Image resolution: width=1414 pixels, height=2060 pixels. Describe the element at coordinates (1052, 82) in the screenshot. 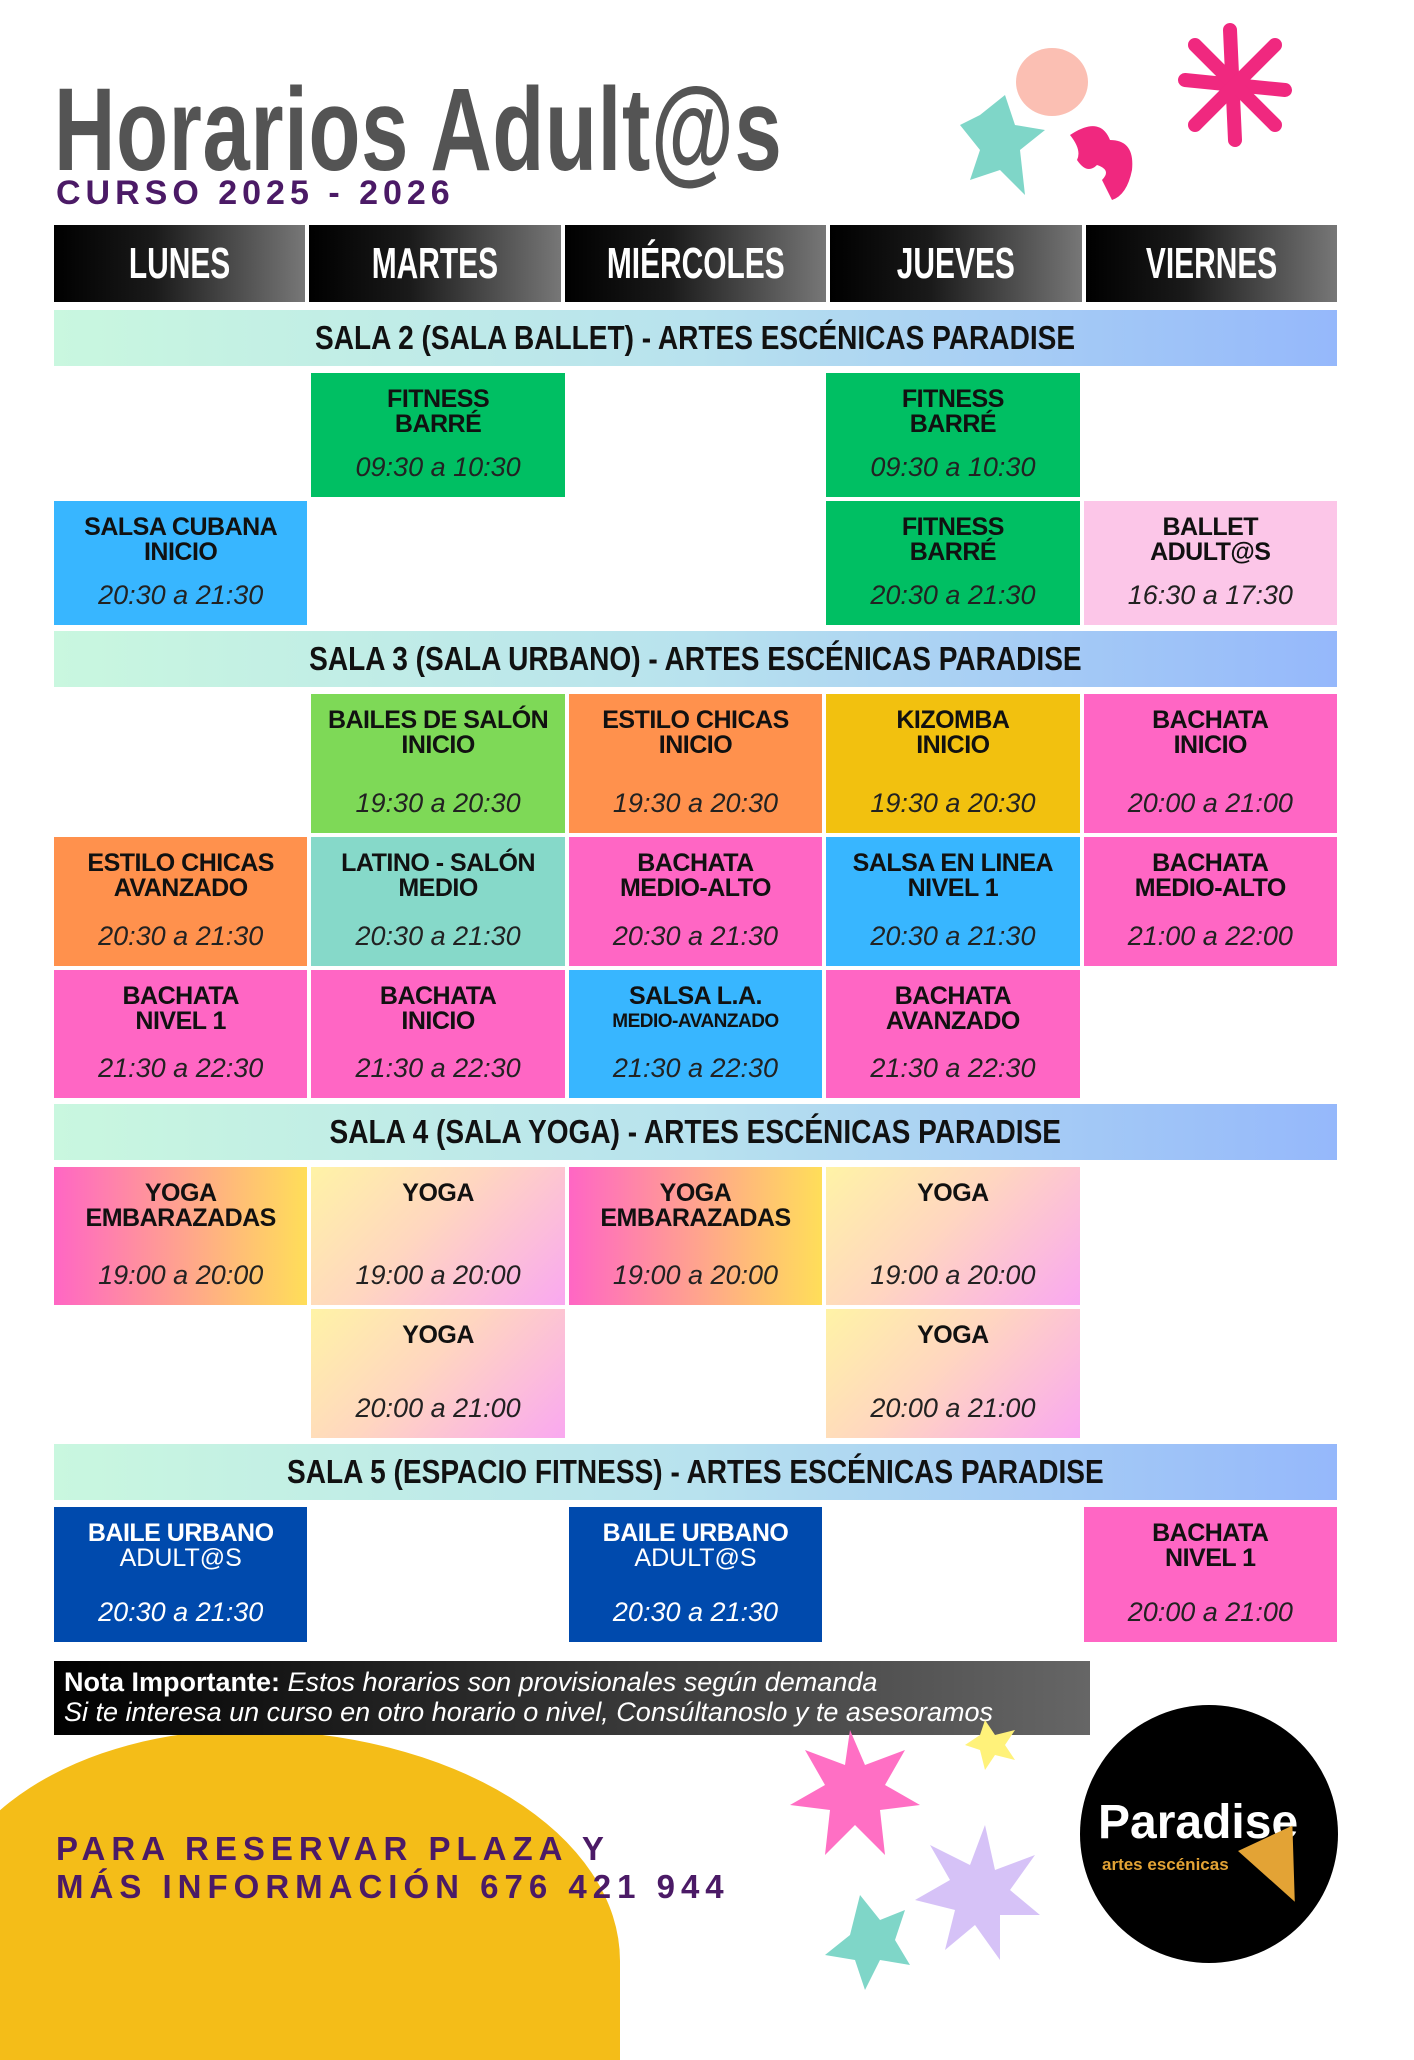

I see `blob-icon` at that location.